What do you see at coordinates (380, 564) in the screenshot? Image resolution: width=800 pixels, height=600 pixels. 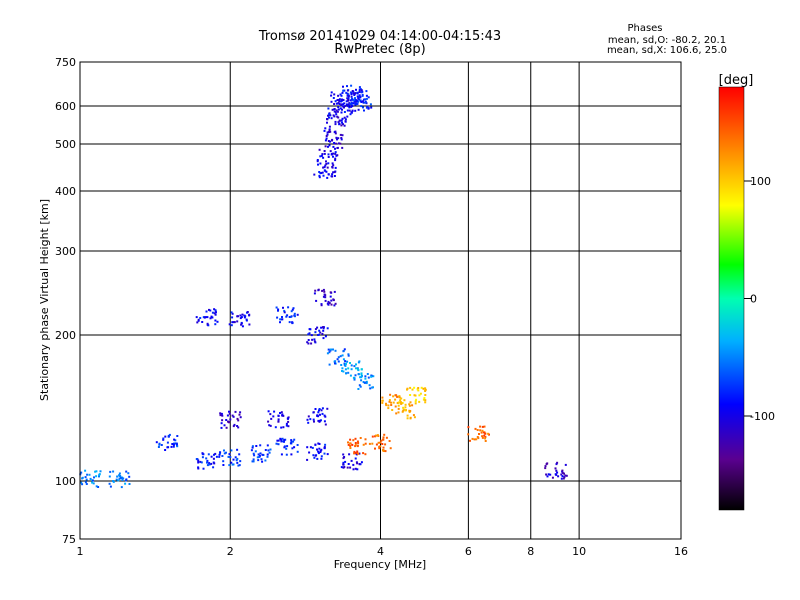 I see `x-axis-label: Frequency [MHz]` at bounding box center [380, 564].